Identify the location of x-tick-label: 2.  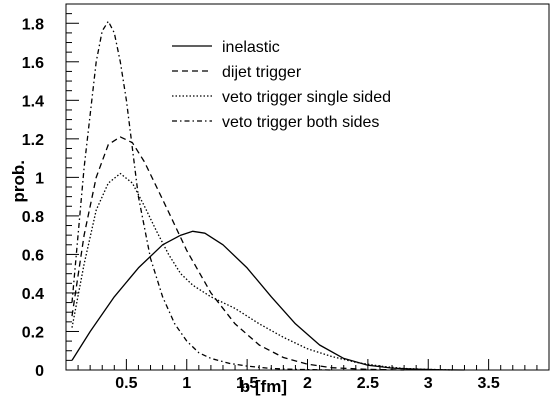
(307, 383).